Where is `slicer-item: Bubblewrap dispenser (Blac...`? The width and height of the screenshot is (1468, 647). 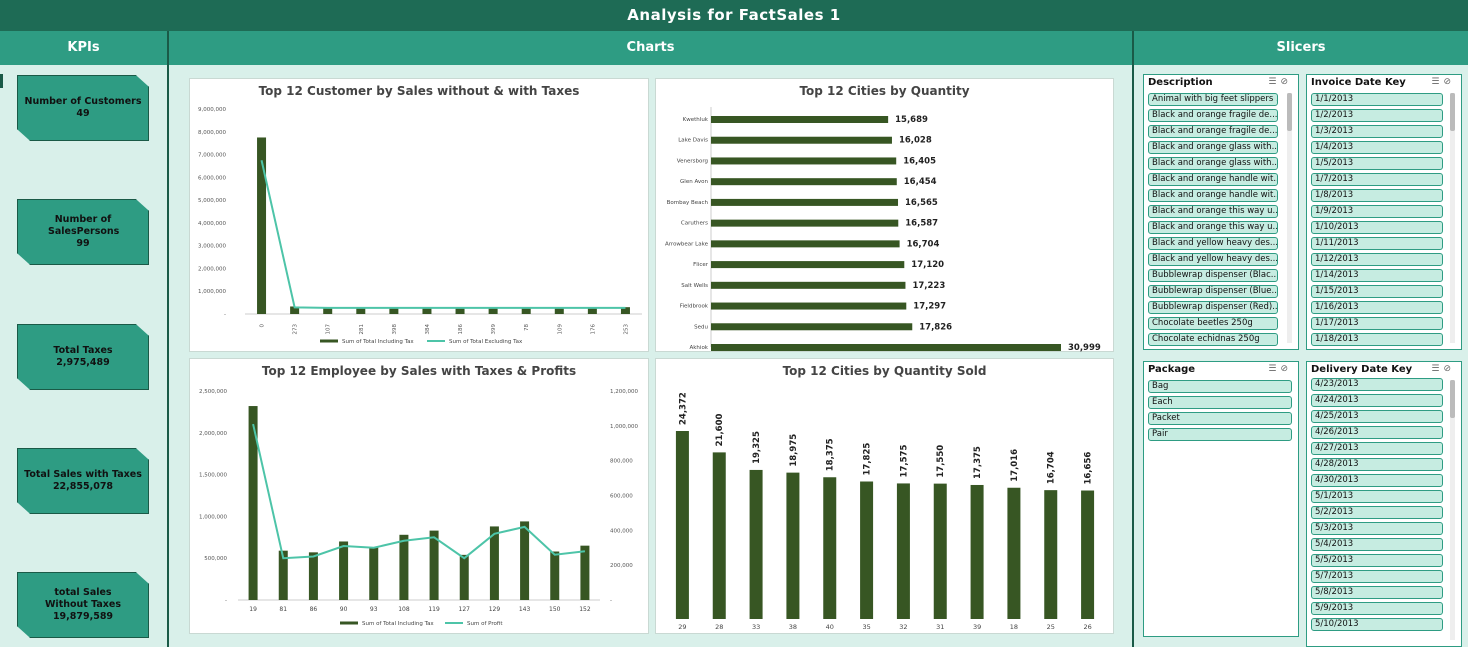 slicer-item: Bubblewrap dispenser (Blac... is located at coordinates (1213, 275).